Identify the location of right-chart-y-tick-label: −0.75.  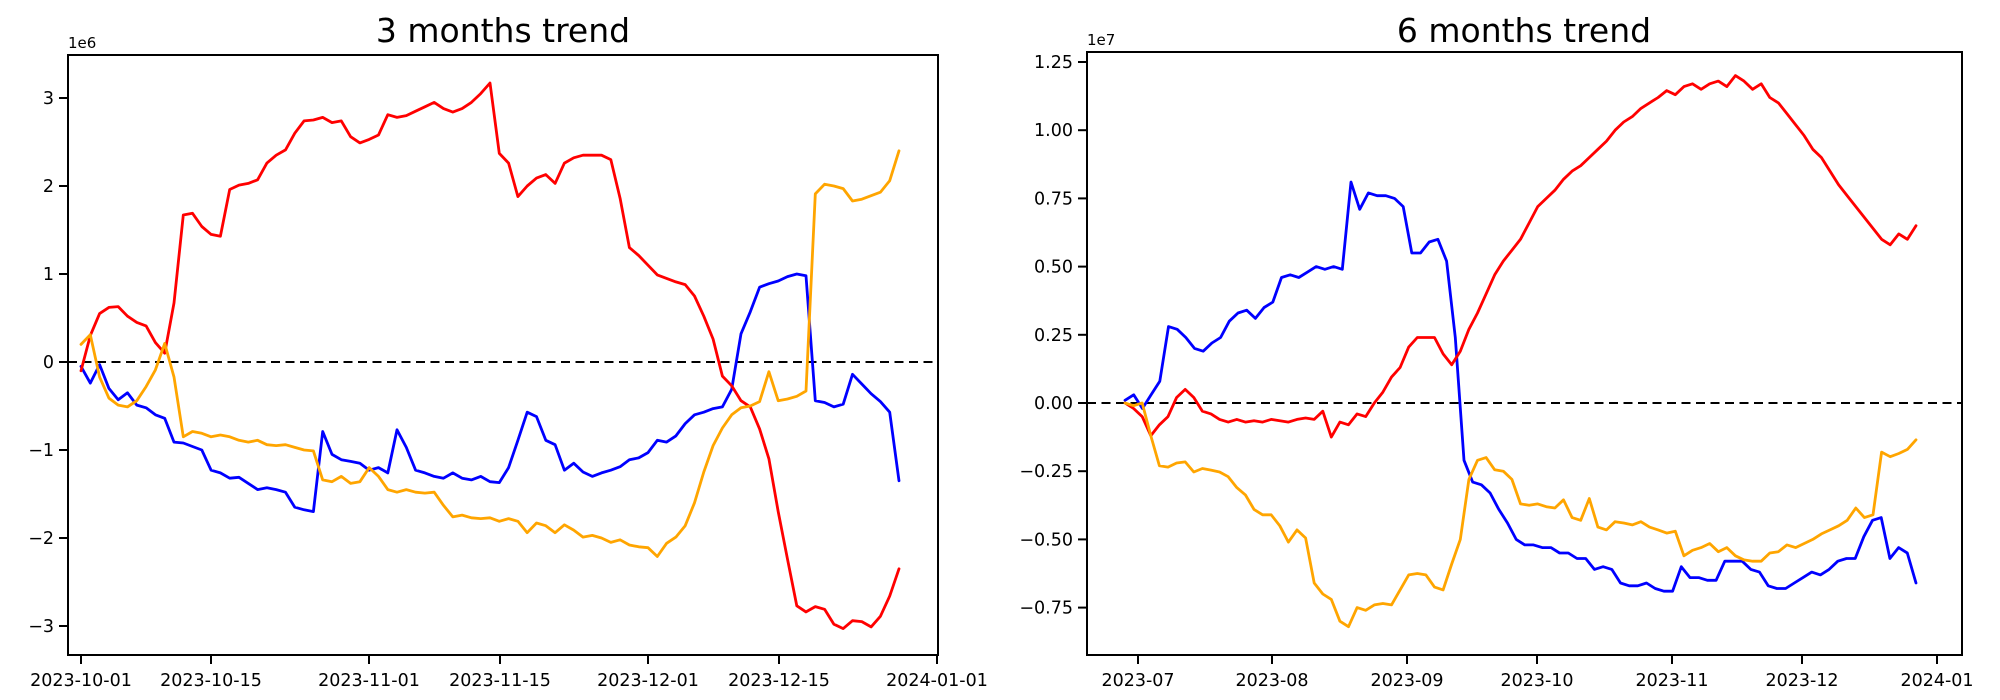
(1046, 609).